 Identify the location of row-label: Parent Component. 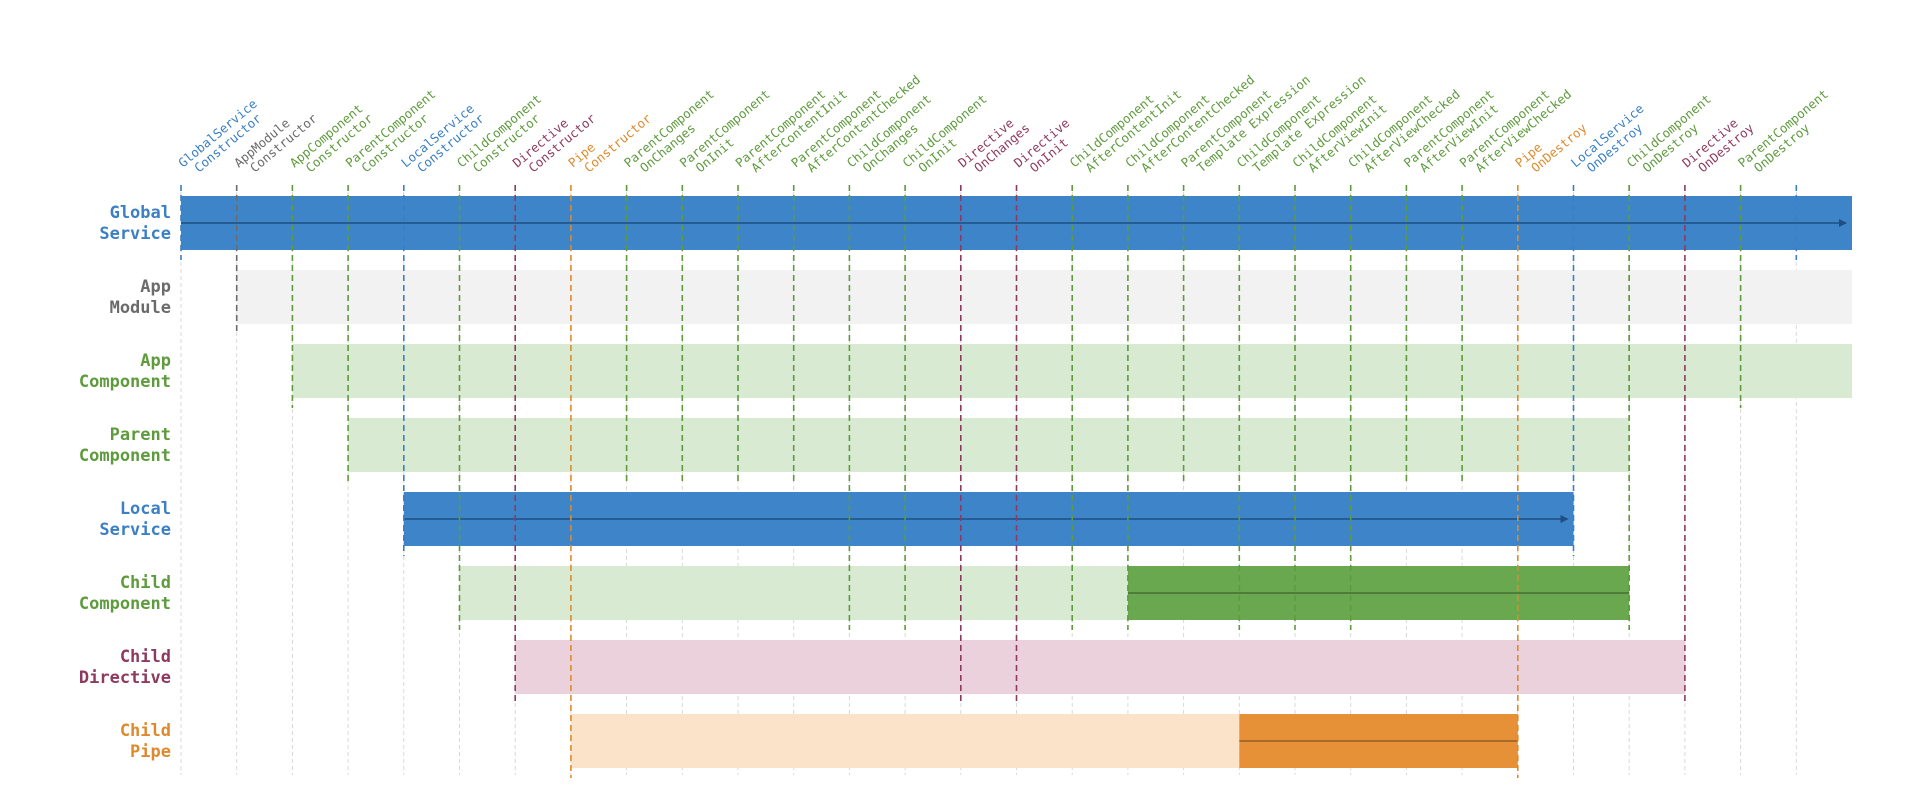
(125, 445).